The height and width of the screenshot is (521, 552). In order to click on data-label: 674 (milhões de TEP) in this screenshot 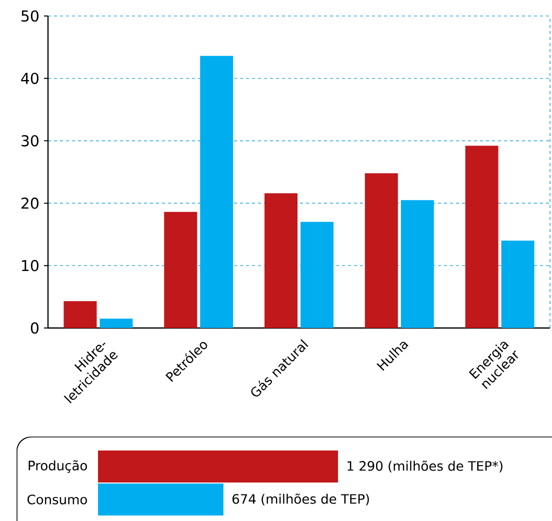, I will do `click(300, 500)`.